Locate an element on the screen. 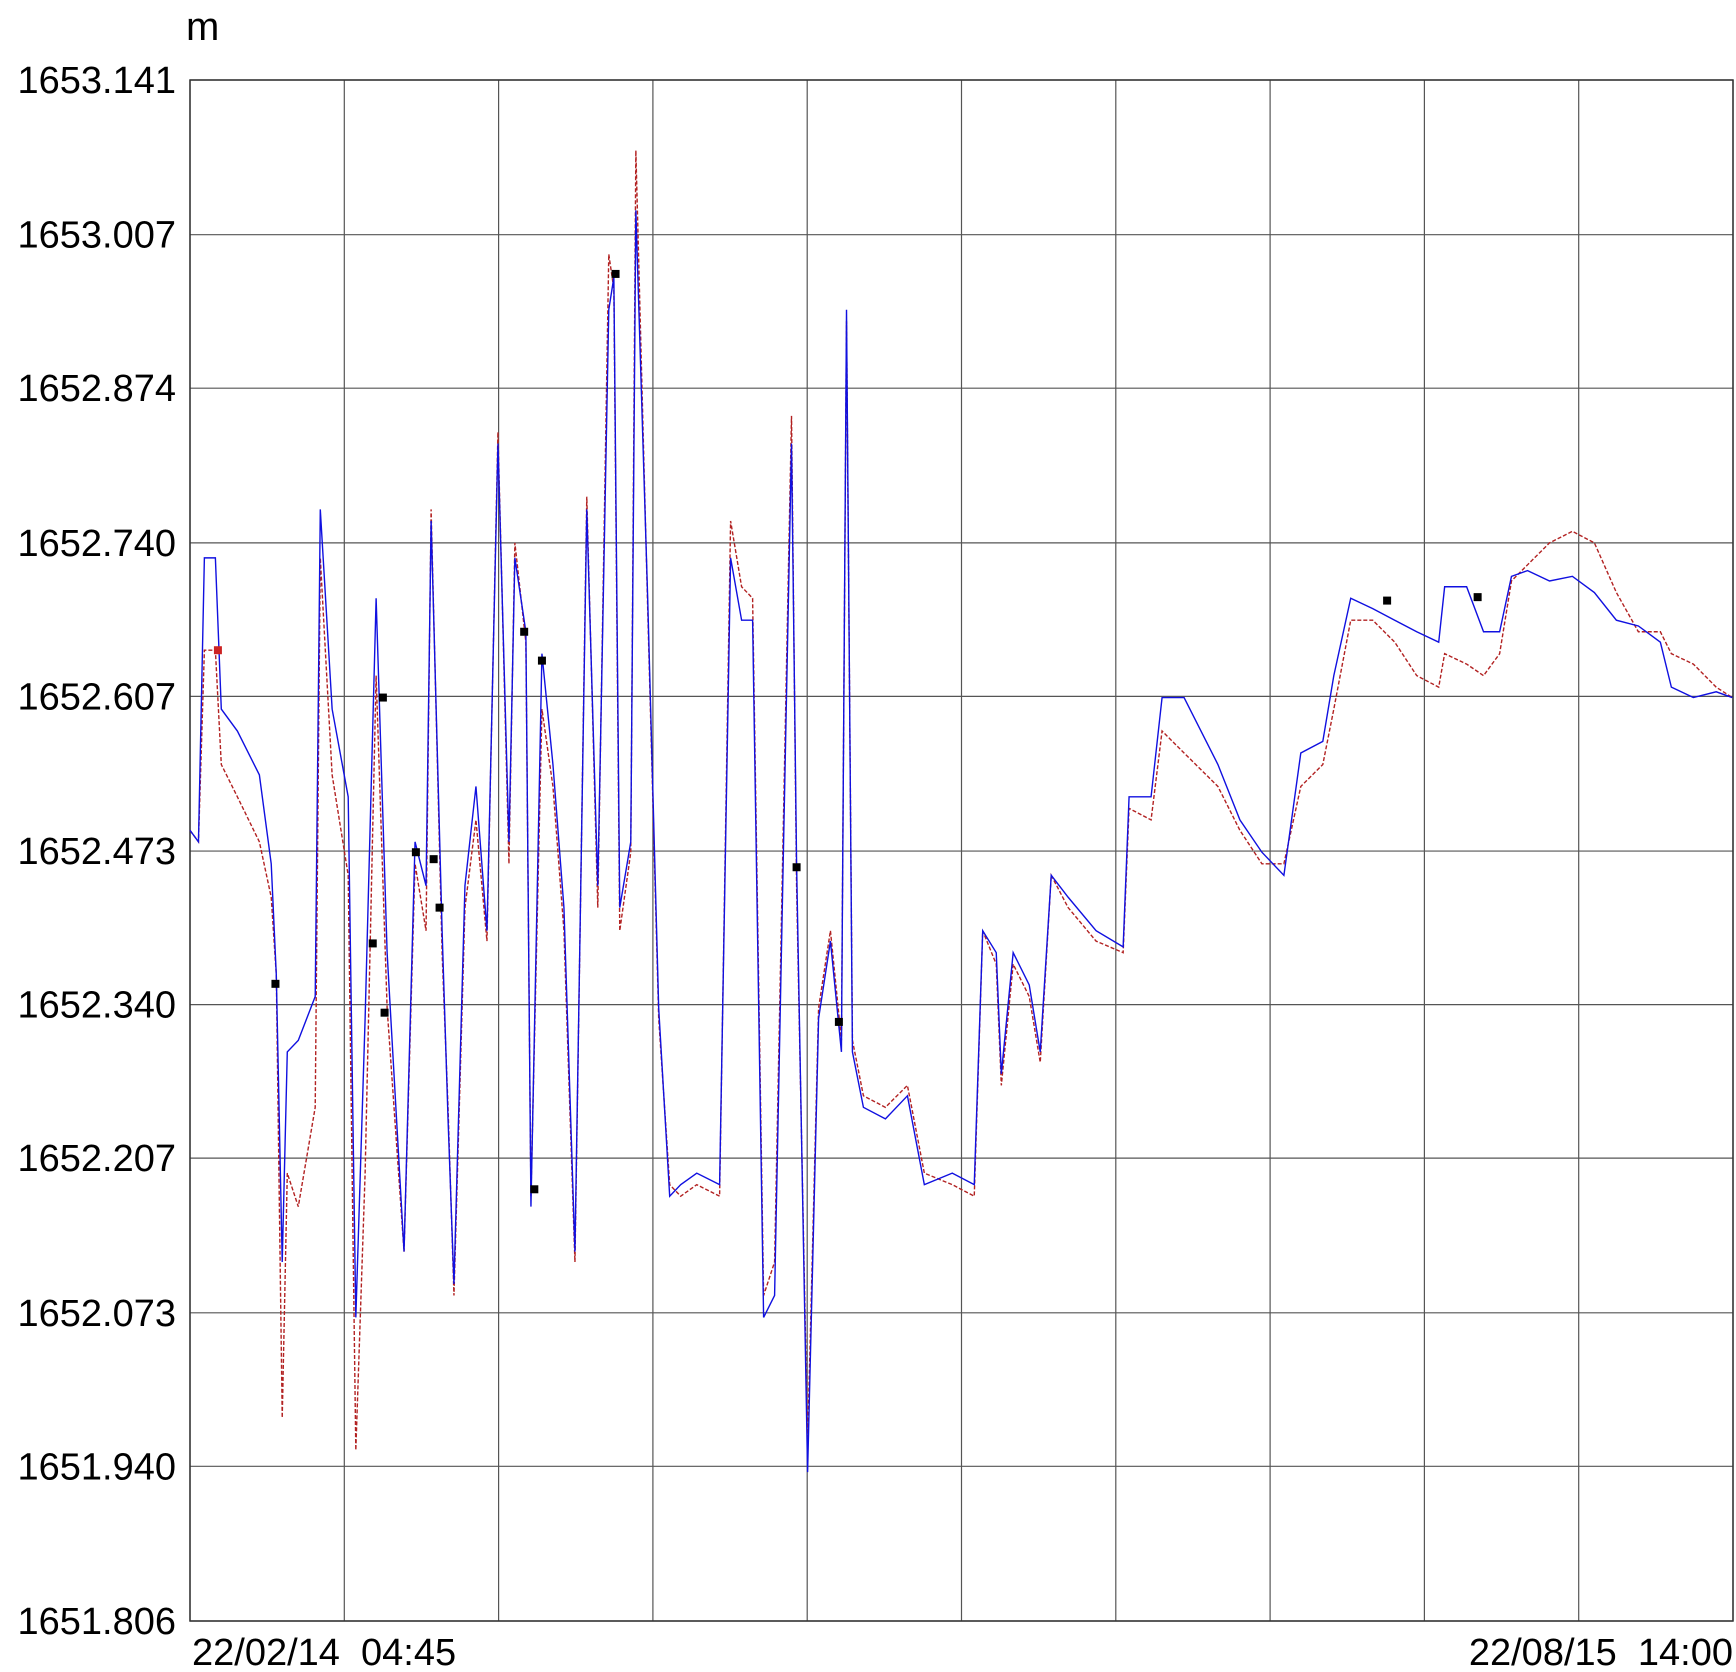  y-tick-label: 1651.940 is located at coordinates (97, 1467).